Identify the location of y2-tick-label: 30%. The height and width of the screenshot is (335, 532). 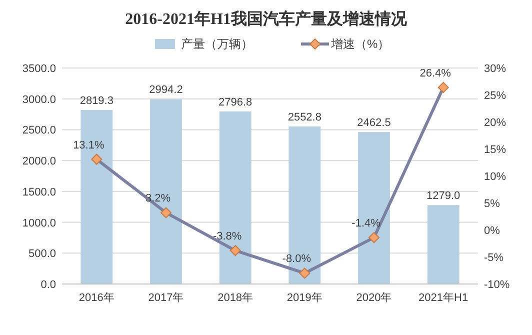
(495, 69).